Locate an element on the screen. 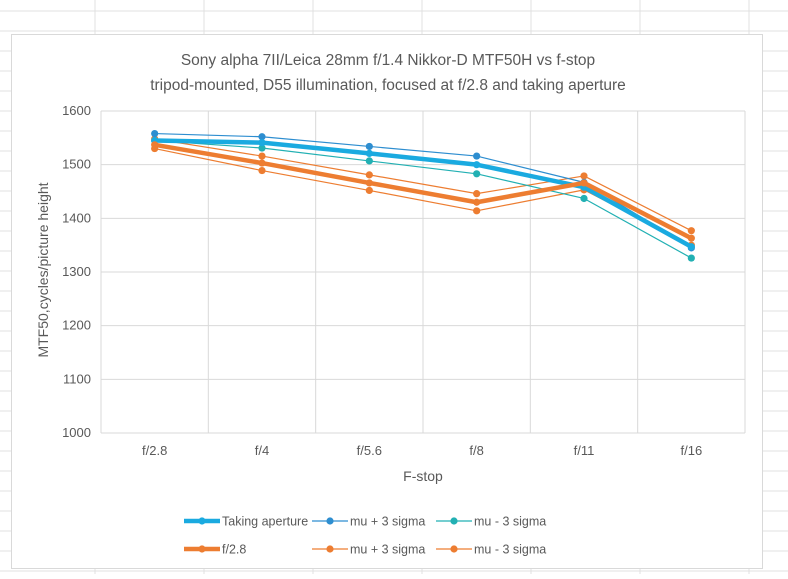 The height and width of the screenshot is (579, 788). y-tick-label: 1300 is located at coordinates (76, 271).